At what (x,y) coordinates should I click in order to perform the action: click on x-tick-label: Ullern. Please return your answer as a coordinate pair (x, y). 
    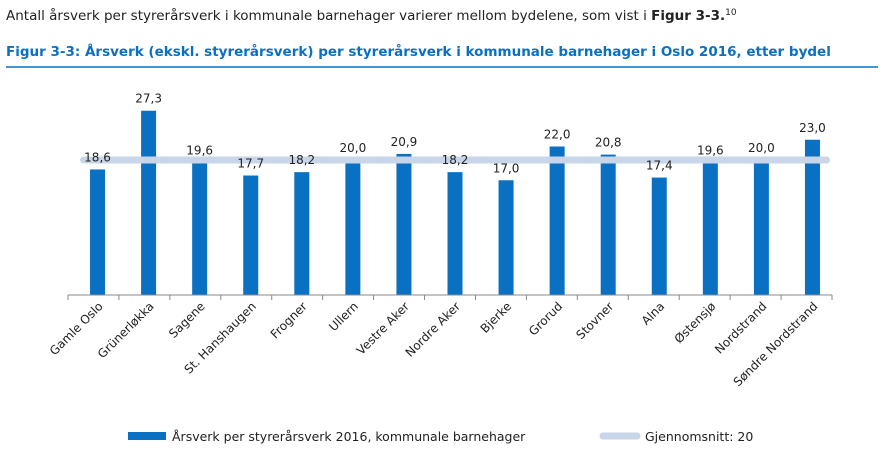
    Looking at the image, I should click on (343, 316).